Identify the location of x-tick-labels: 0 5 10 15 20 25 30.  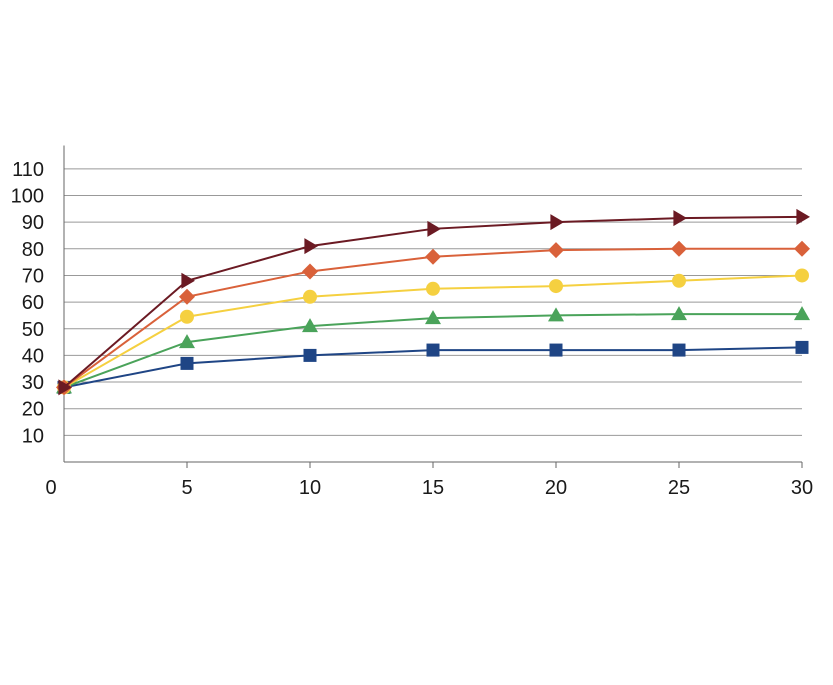
(429, 488).